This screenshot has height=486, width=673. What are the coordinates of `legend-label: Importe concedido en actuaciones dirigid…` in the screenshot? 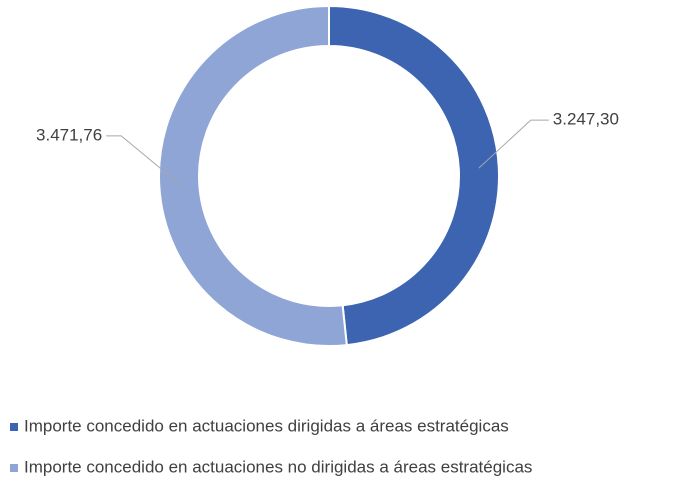 It's located at (266, 425).